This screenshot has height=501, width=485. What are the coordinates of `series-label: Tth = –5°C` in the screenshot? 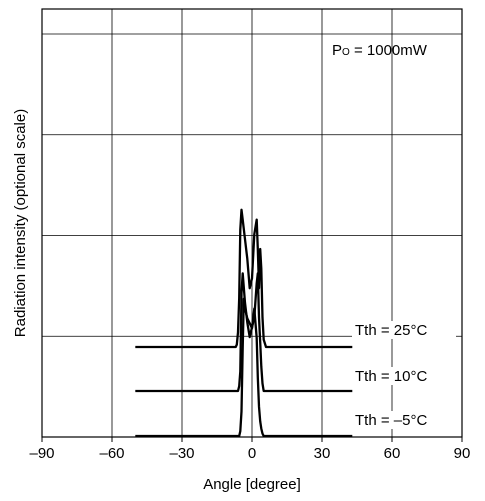 It's located at (391, 420).